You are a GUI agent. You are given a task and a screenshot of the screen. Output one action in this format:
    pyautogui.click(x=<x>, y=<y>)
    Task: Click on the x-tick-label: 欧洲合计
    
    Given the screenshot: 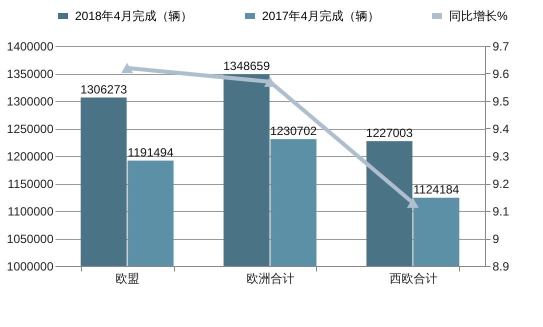 What is the action you would take?
    pyautogui.click(x=270, y=279)
    